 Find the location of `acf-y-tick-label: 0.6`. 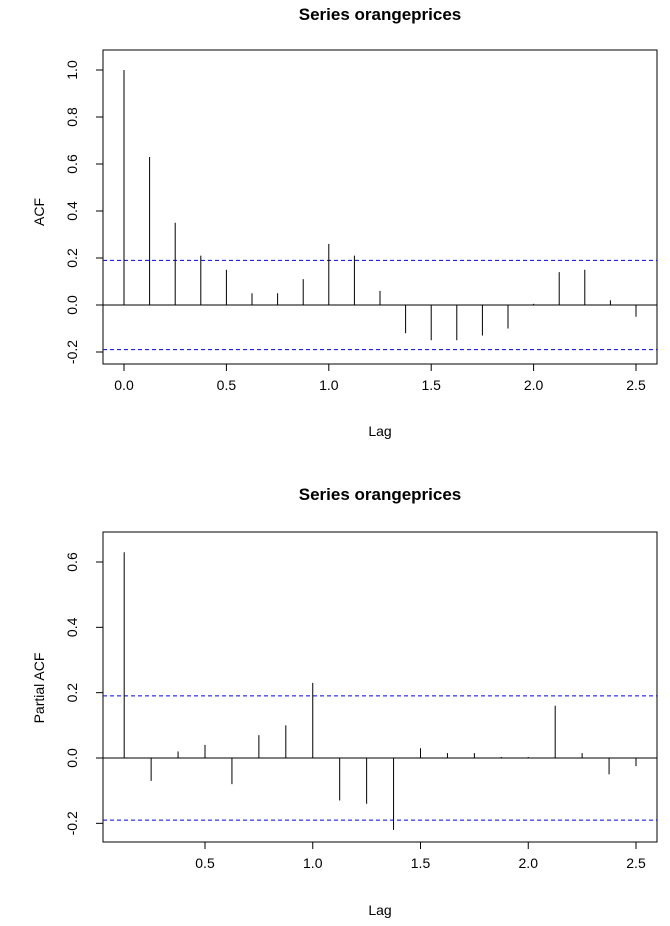

acf-y-tick-label: 0.6 is located at coordinates (72, 164).